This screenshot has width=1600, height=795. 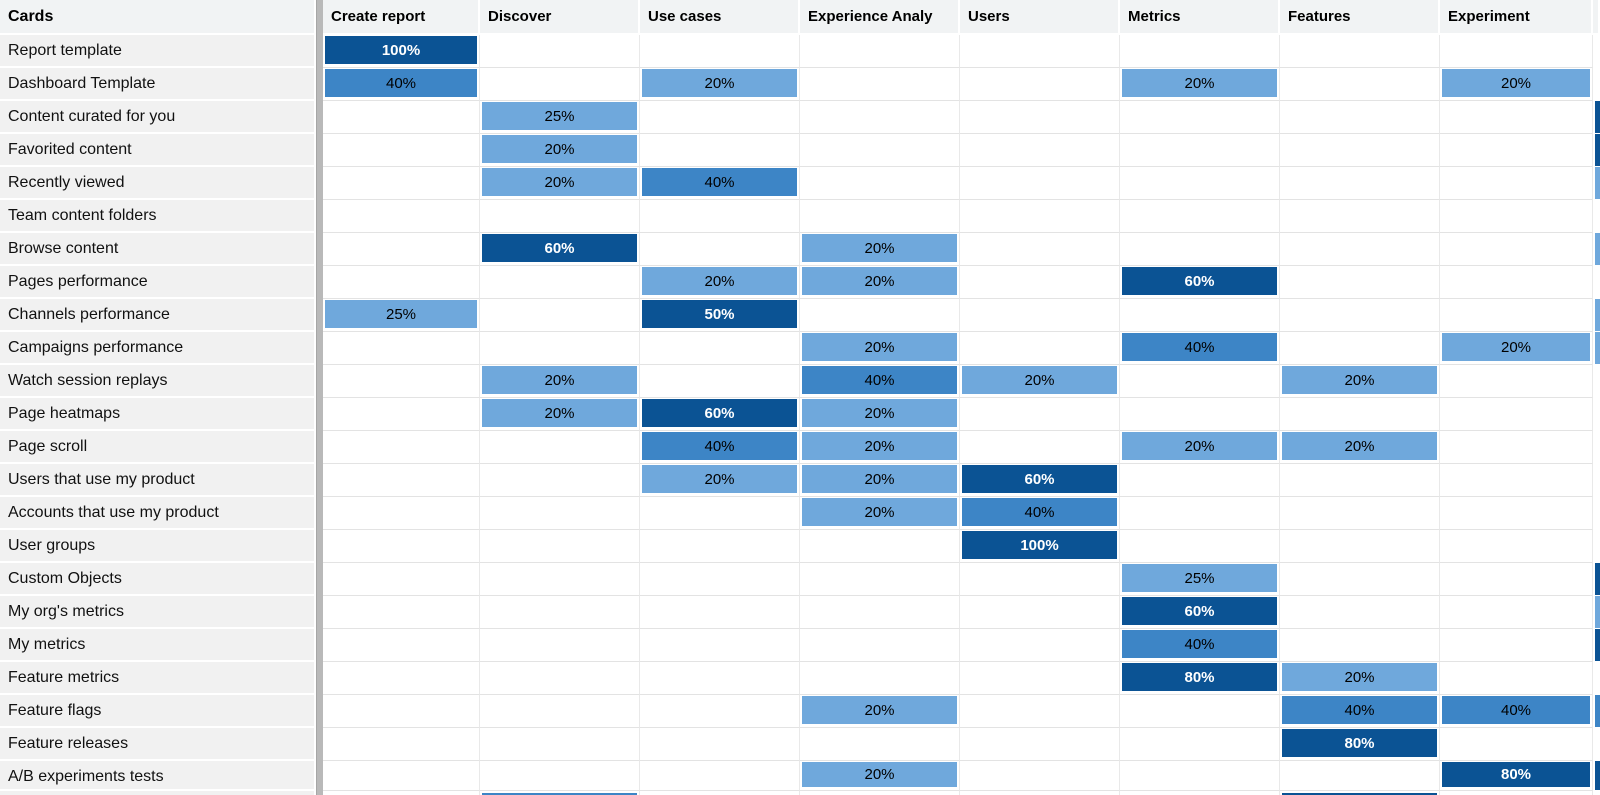 I want to click on column-header-7: Features, so click(x=1360, y=17).